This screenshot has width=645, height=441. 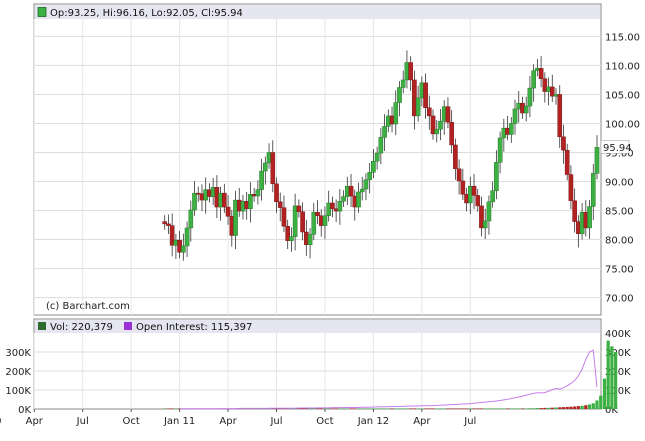 I want to click on price-y-tick-label: 105.00, so click(x=622, y=95).